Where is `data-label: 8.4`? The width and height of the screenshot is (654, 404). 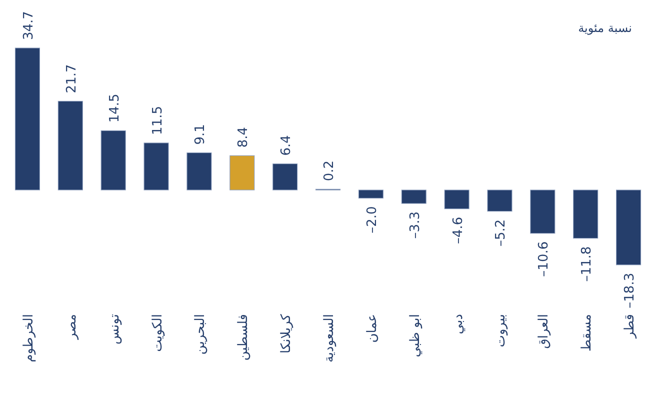 data-label: 8.4 is located at coordinates (244, 137).